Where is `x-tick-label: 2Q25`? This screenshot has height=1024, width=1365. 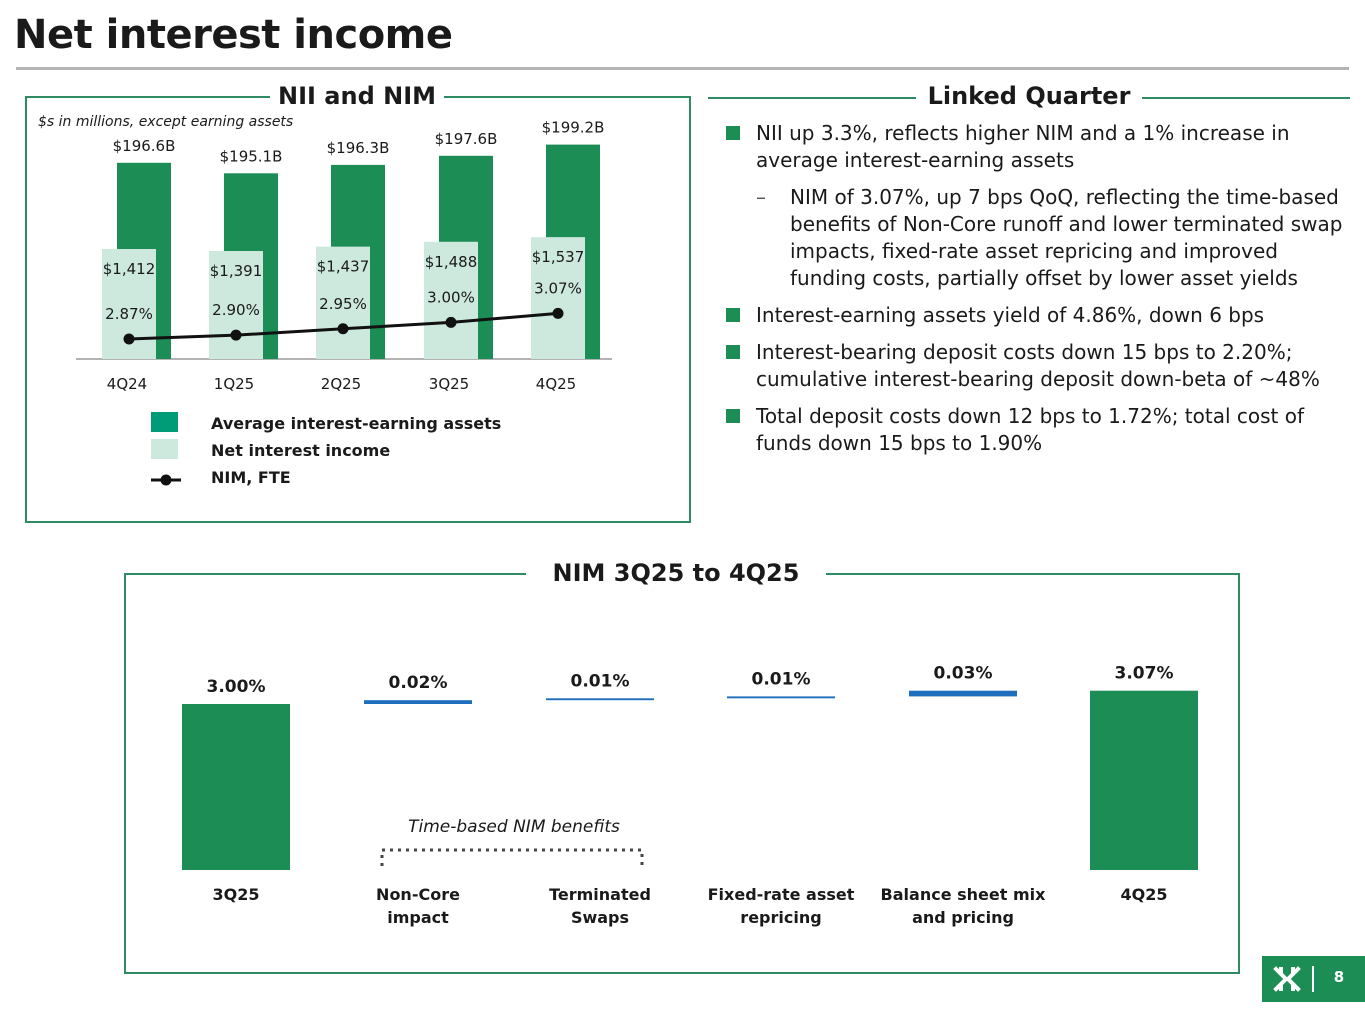
x-tick-label: 2Q25 is located at coordinates (341, 384).